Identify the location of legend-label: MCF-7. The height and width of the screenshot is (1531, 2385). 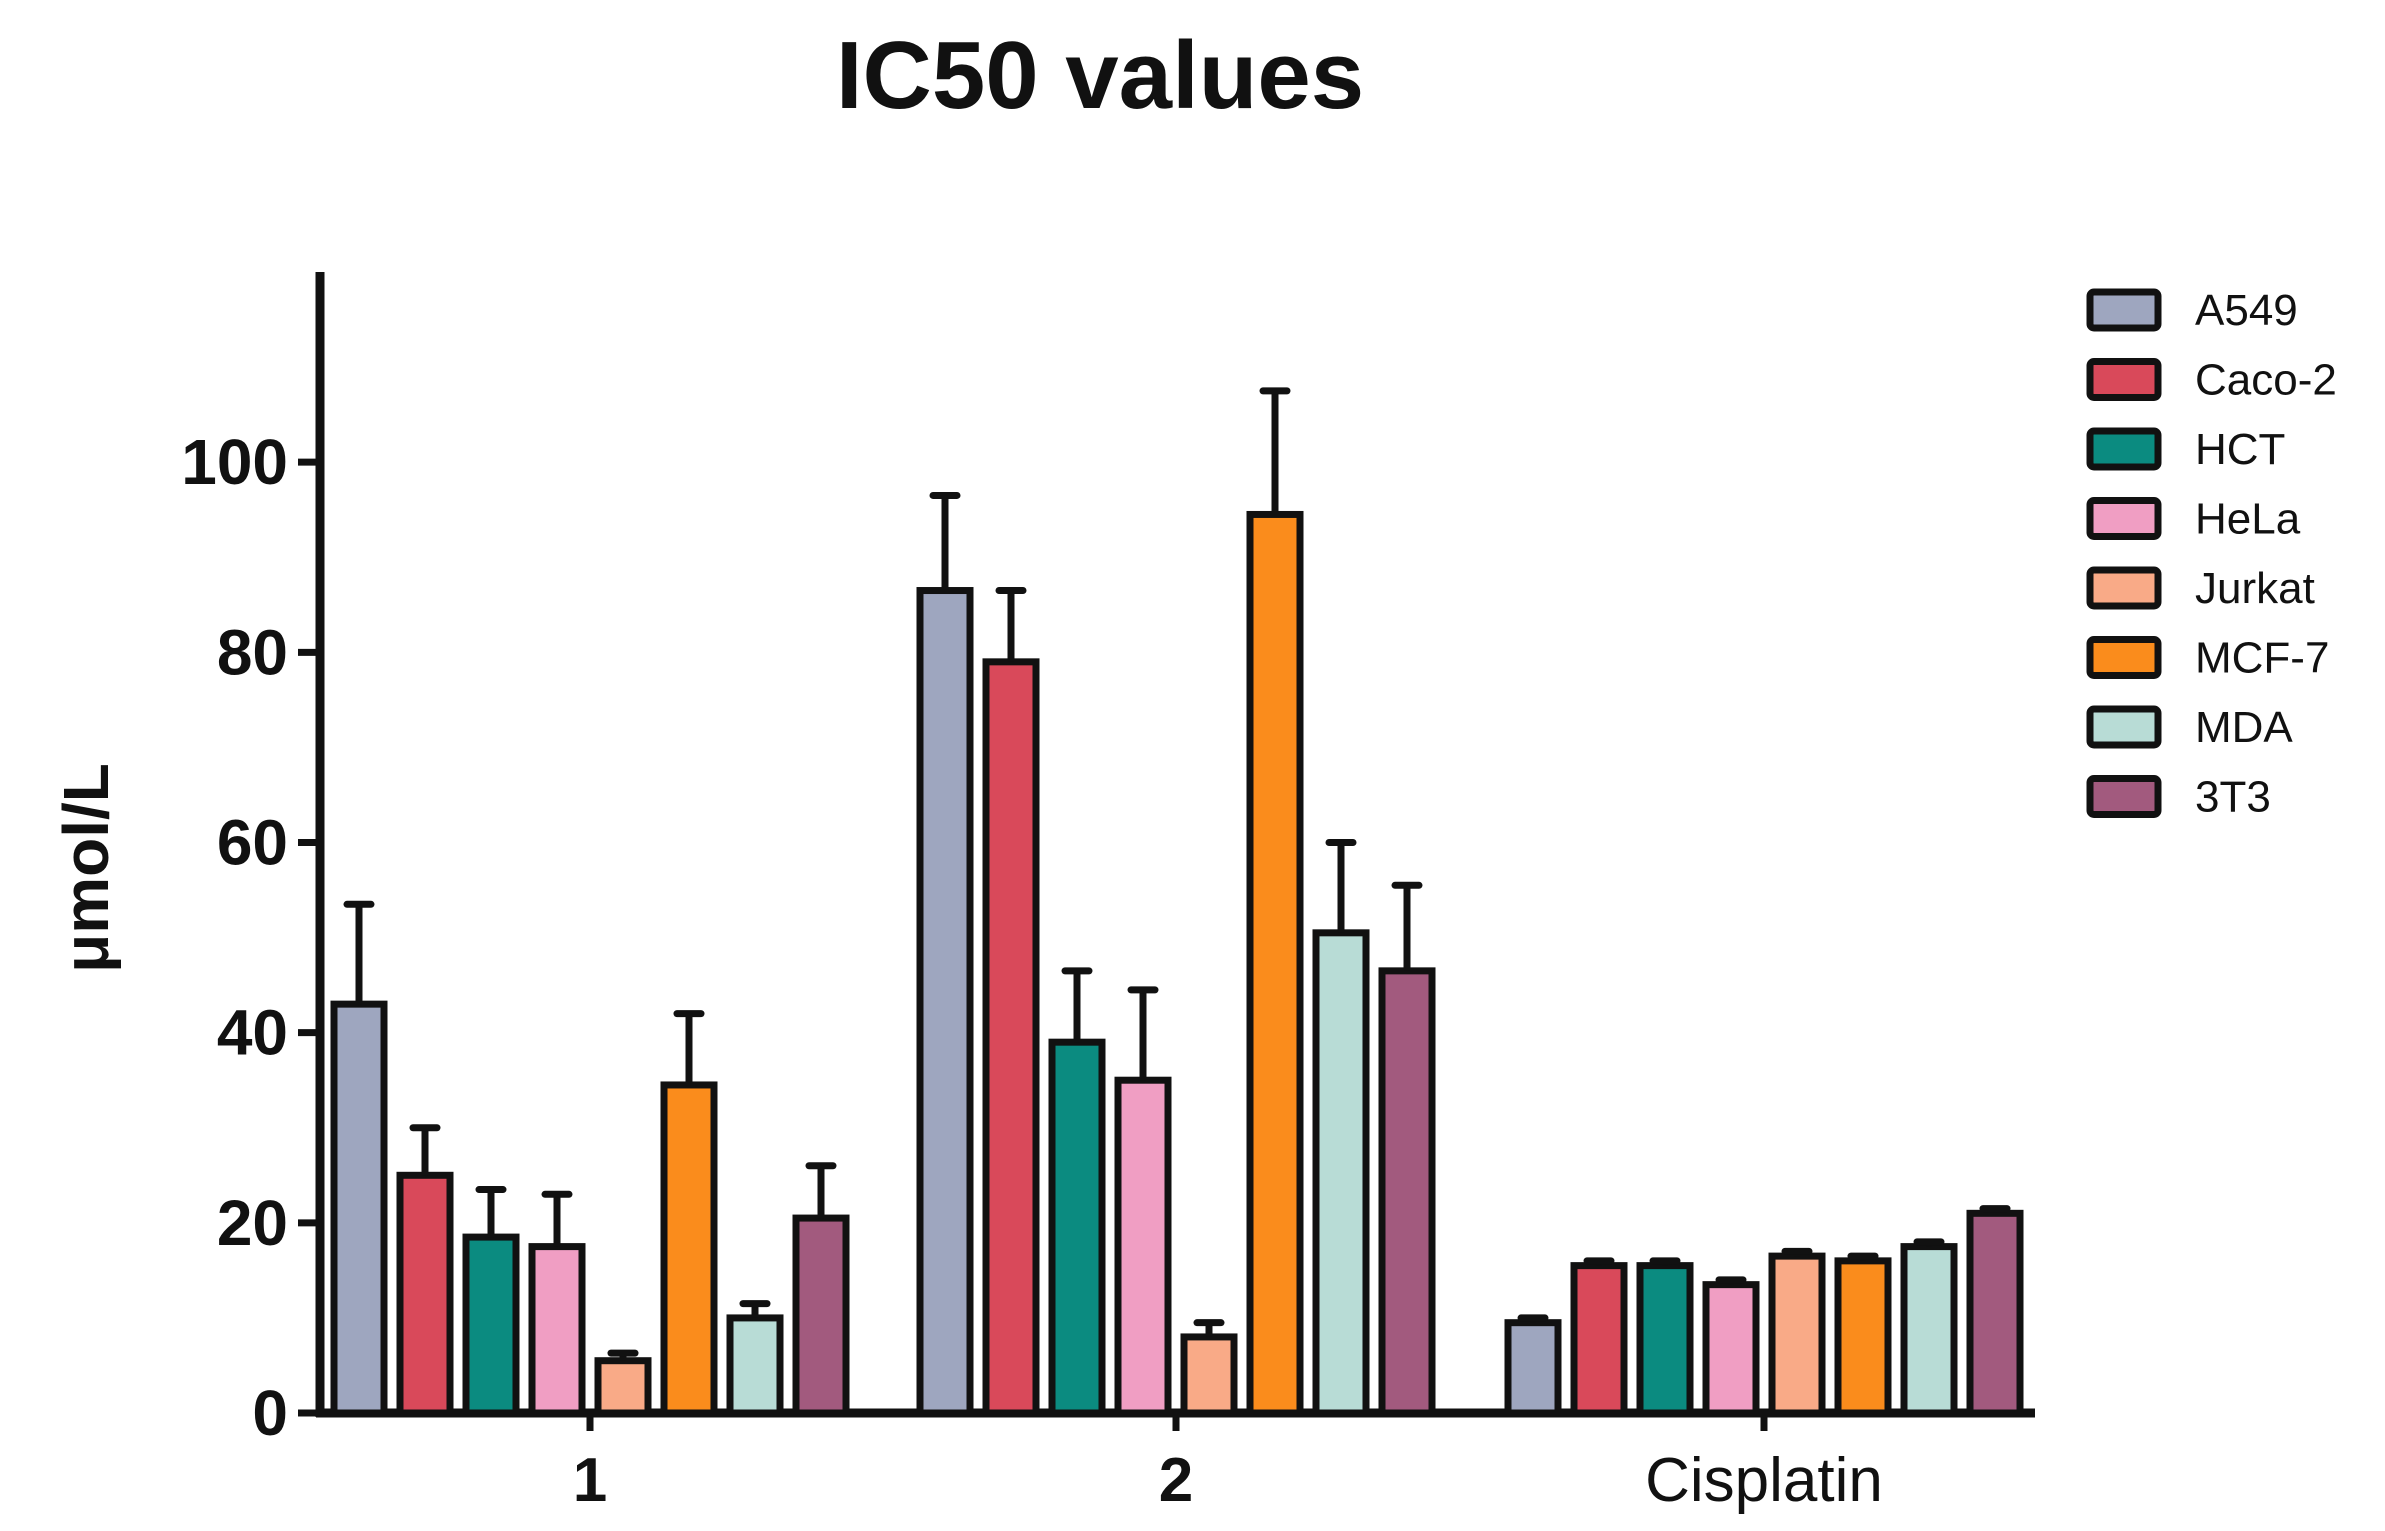
(2262, 658).